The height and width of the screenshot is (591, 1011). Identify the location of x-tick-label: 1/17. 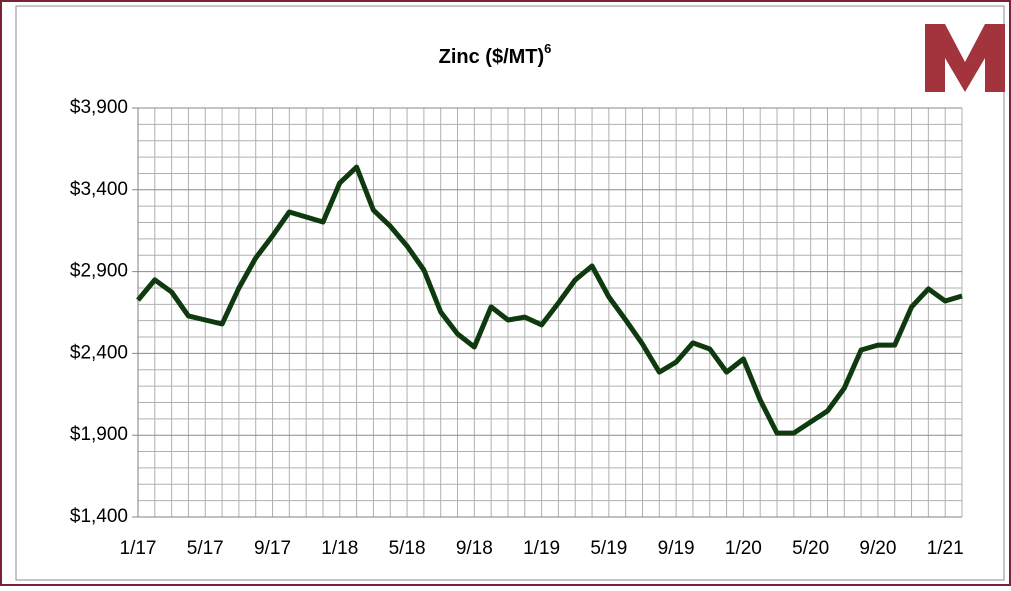
(138, 548).